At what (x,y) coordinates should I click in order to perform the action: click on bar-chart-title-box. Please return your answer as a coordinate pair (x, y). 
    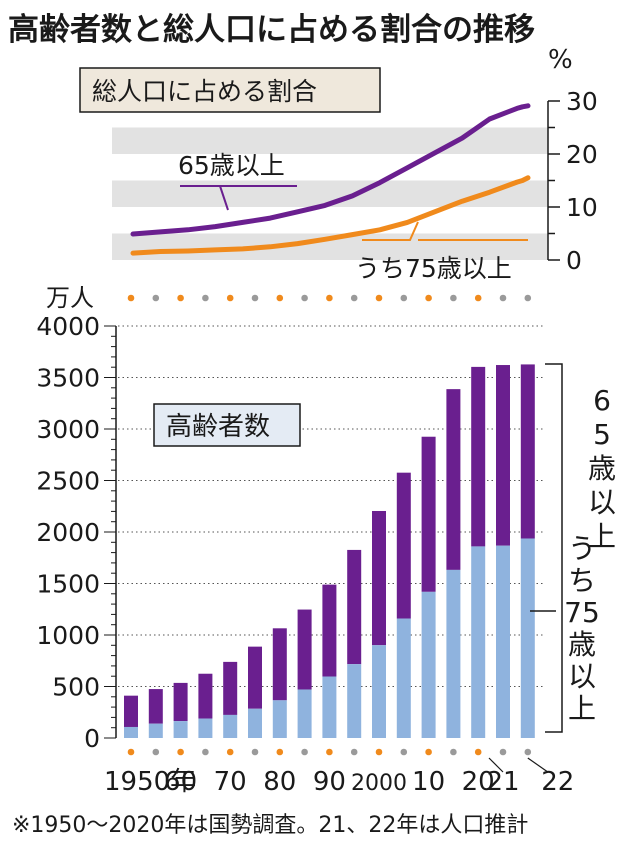
    Looking at the image, I should click on (227, 425).